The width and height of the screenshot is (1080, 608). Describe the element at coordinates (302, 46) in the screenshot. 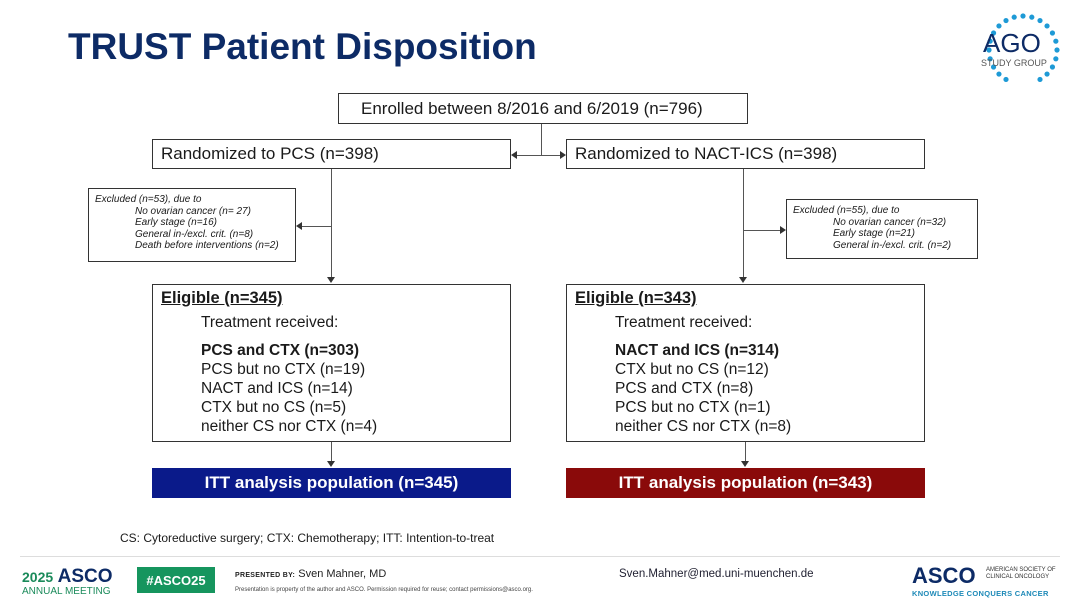

I see `page-title: TRUST Patient Disposition` at that location.